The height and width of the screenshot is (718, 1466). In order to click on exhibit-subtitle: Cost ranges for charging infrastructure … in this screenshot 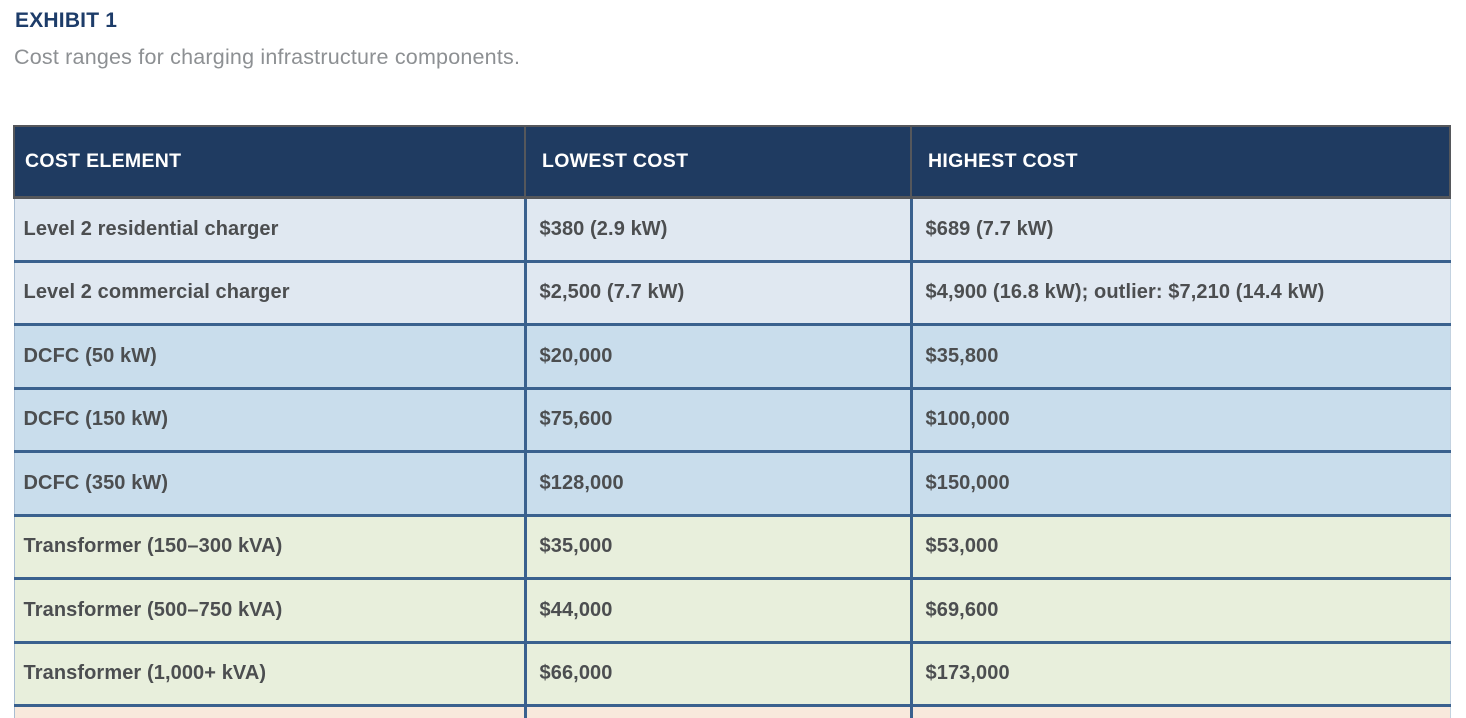, I will do `click(267, 57)`.